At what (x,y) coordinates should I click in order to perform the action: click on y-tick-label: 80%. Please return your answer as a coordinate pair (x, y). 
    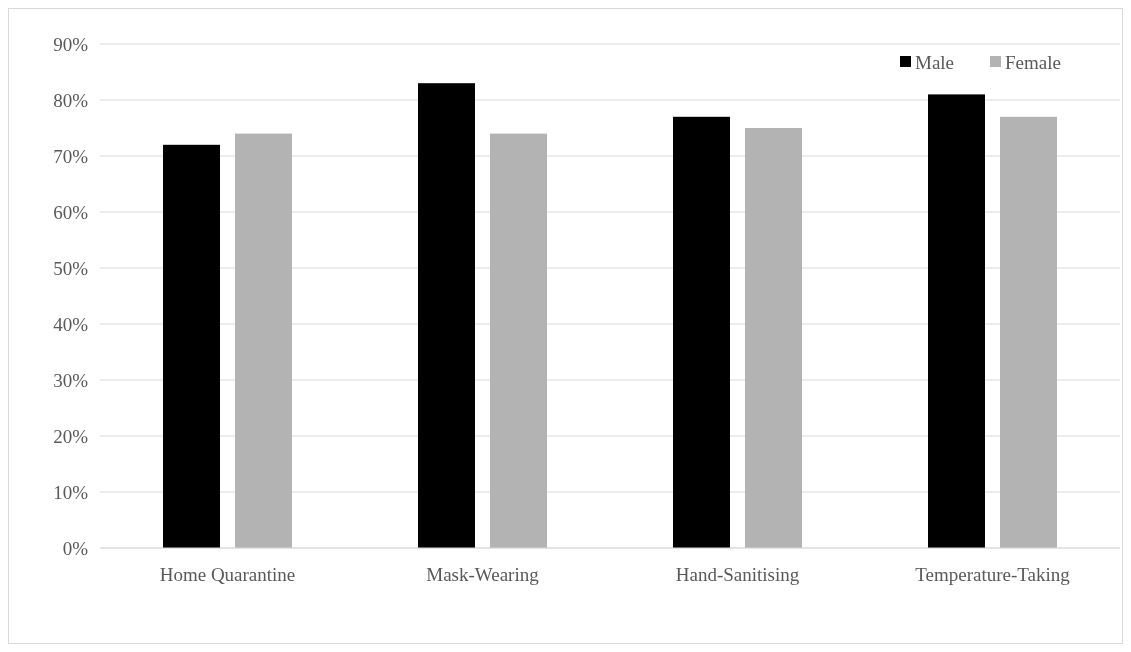
    Looking at the image, I should click on (71, 100).